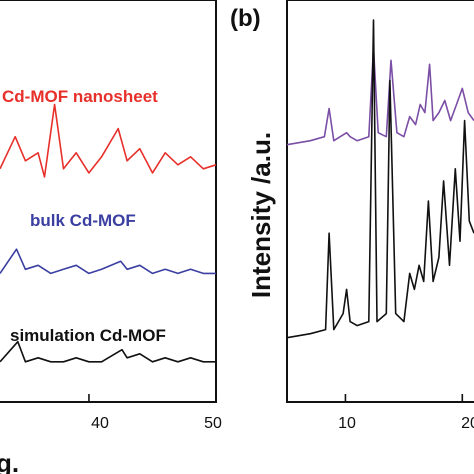 The height and width of the screenshot is (474, 474). What do you see at coordinates (213, 423) in the screenshot?
I see `x-tick-label-50: 50` at bounding box center [213, 423].